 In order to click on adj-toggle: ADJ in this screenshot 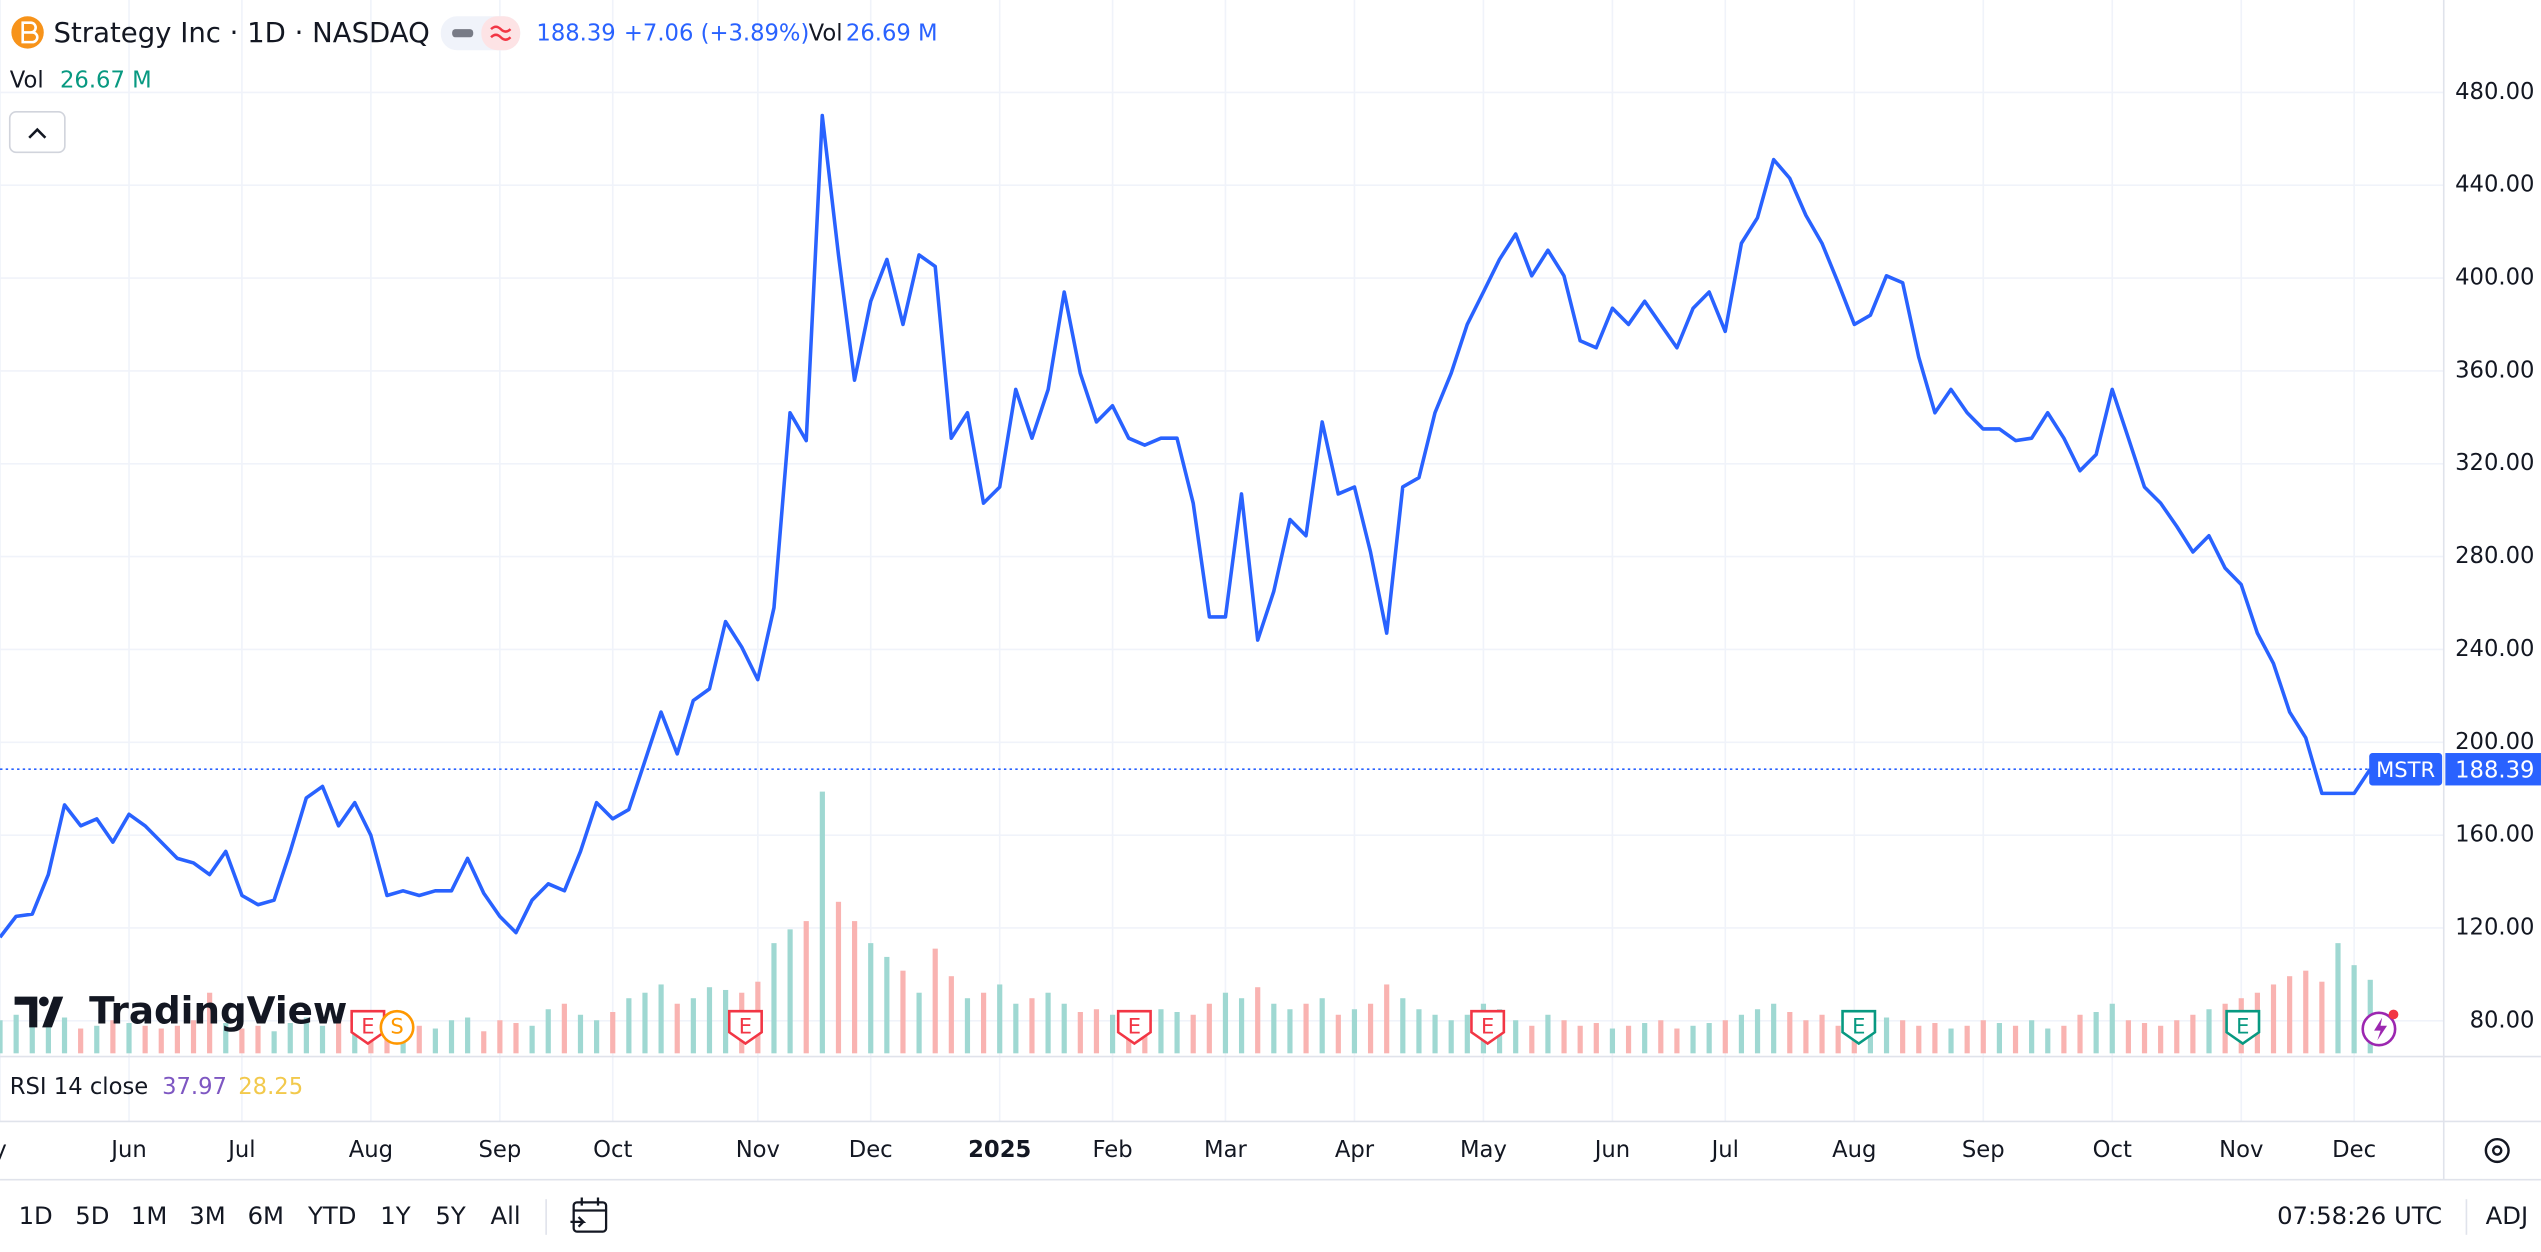, I will do `click(2507, 1215)`.